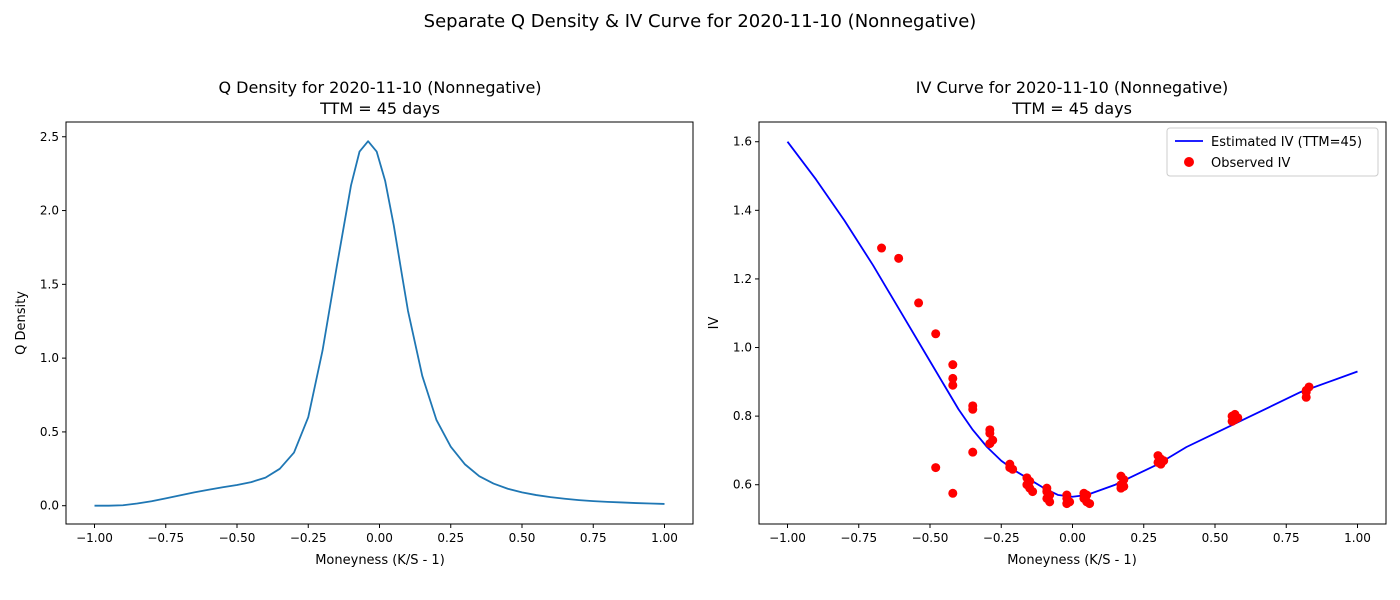 The height and width of the screenshot is (600, 1400). Describe the element at coordinates (49, 211) in the screenshot. I see `q-density-ytick-label: 2.0` at that location.